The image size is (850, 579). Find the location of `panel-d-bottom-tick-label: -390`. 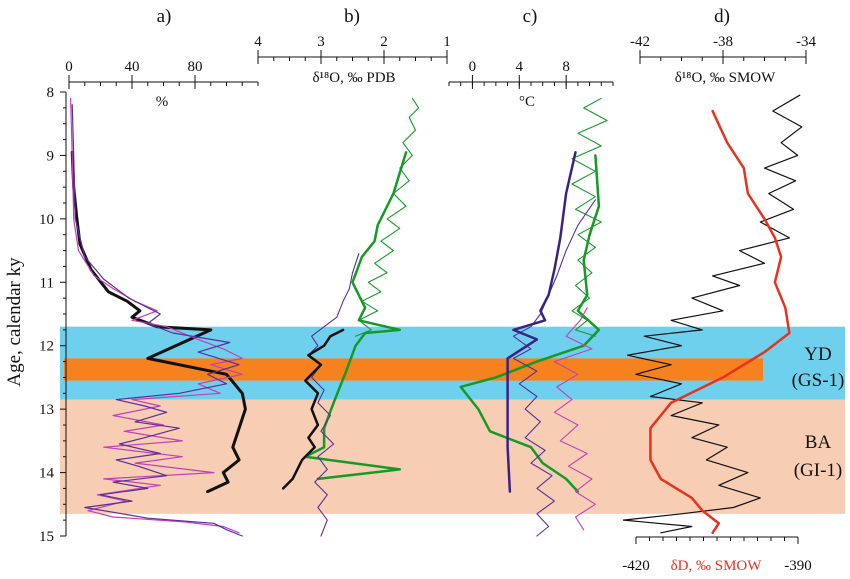

panel-d-bottom-tick-label: -390 is located at coordinates (798, 566).